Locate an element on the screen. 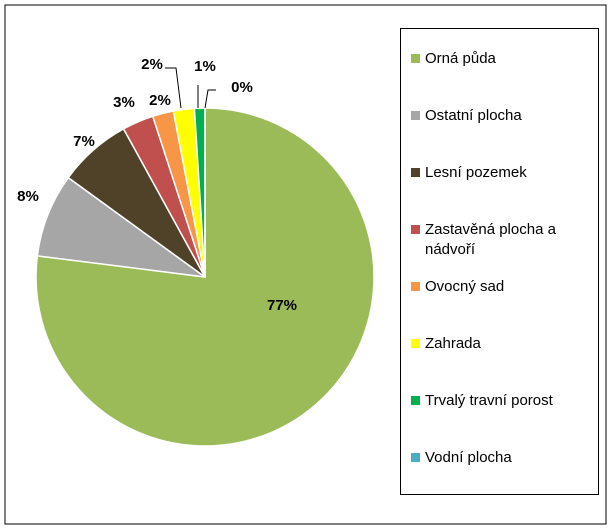 Image resolution: width=612 pixels, height=530 pixels. legend-label: Lesní pozemek is located at coordinates (476, 172).